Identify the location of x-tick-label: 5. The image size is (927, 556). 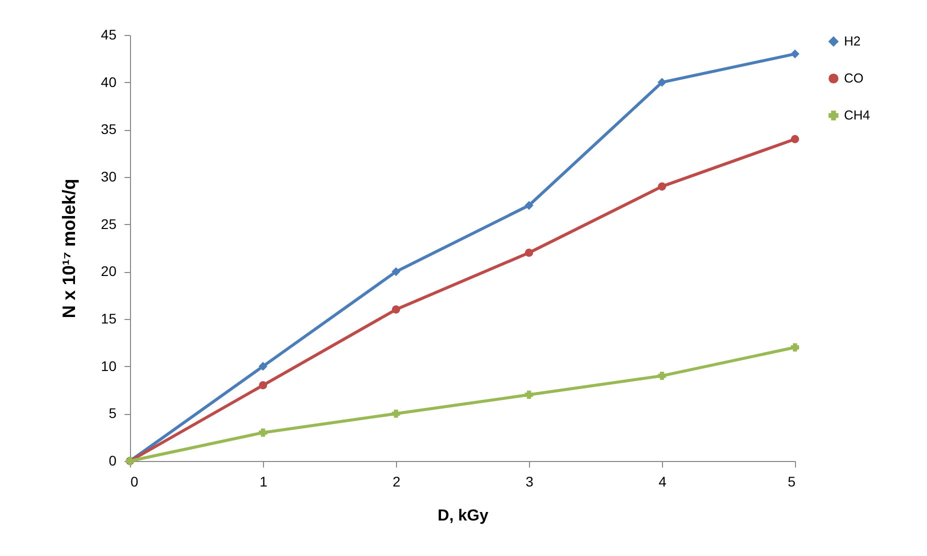
(792, 482).